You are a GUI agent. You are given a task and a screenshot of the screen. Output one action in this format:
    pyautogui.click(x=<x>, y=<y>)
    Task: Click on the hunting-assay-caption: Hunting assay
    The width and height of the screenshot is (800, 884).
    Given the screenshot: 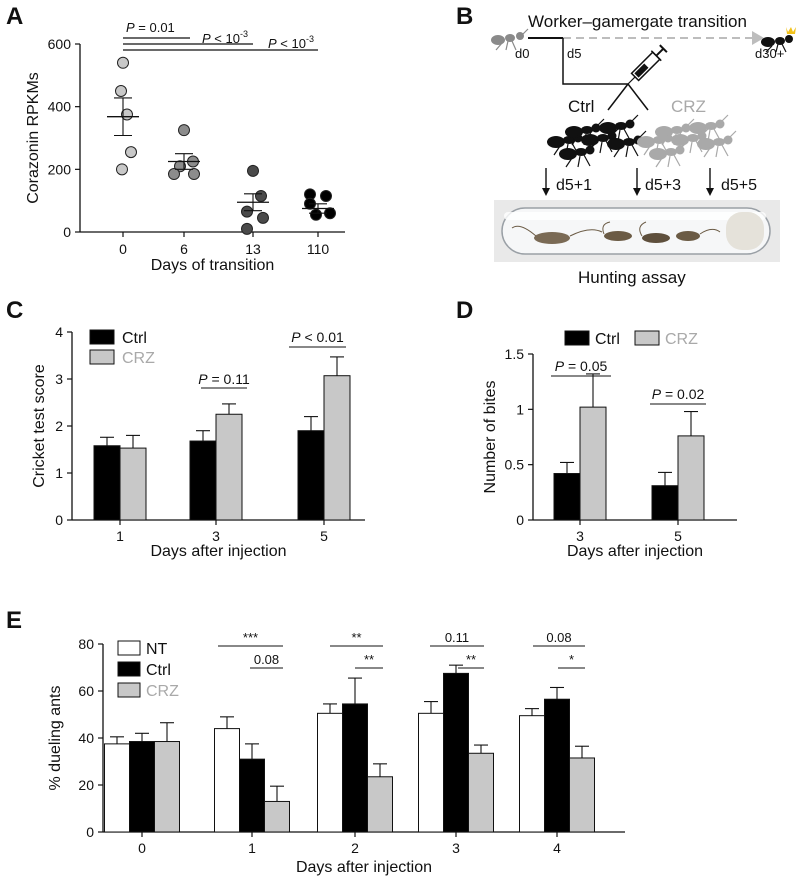 What is the action you would take?
    pyautogui.click(x=632, y=277)
    